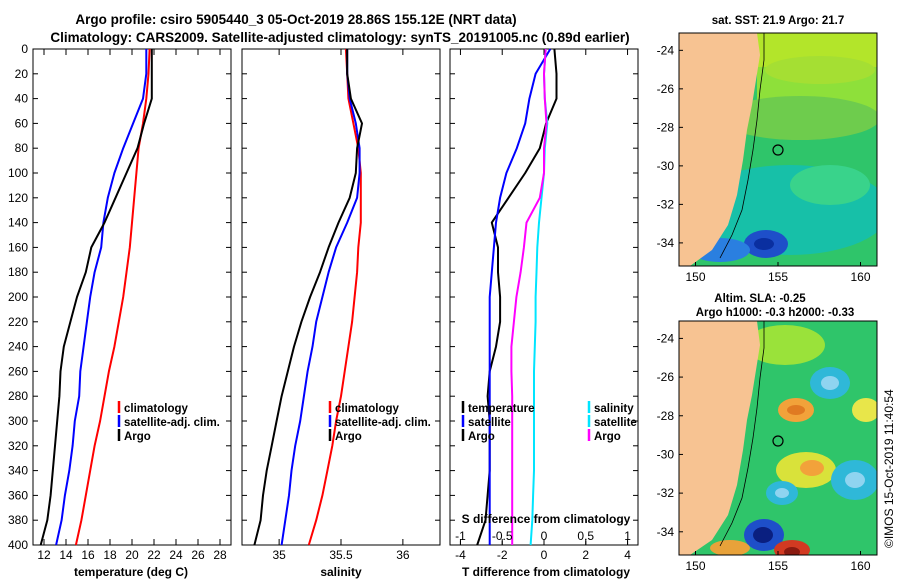 Image resolution: width=900 pixels, height=580 pixels. What do you see at coordinates (830, 185) in the screenshot?
I see `sst-cool-patch` at bounding box center [830, 185].